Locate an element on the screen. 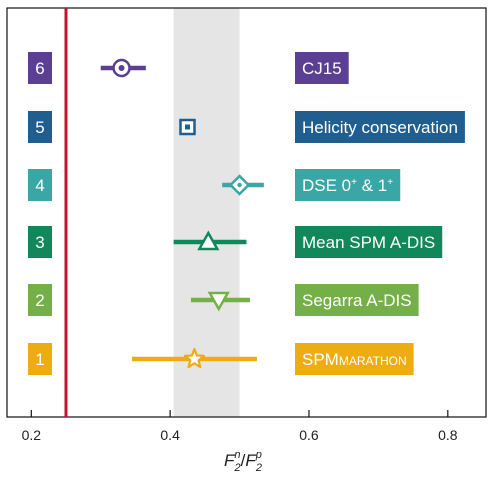  x-tick-label: 0.4 is located at coordinates (170, 435).